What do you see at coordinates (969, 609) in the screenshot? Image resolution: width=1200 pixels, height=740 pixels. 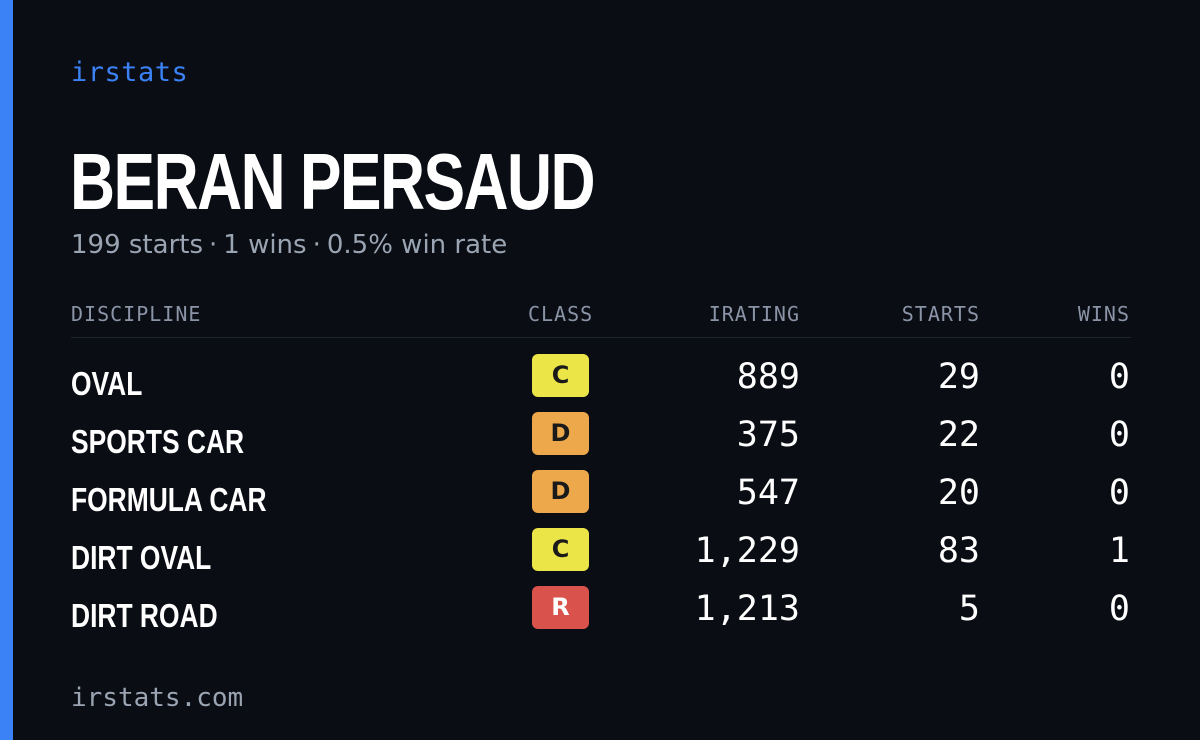 I see `starts-value: 5` at bounding box center [969, 609].